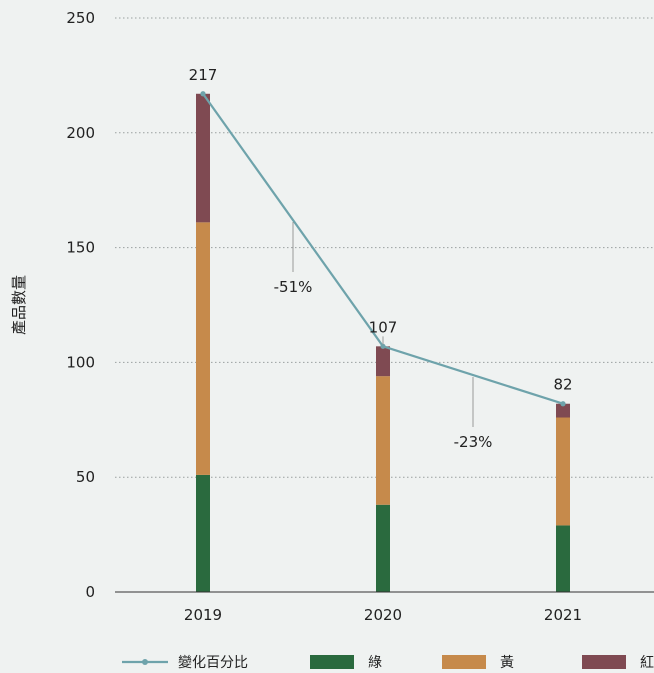  I want to click on change-annotation: -23%, so click(473, 442).